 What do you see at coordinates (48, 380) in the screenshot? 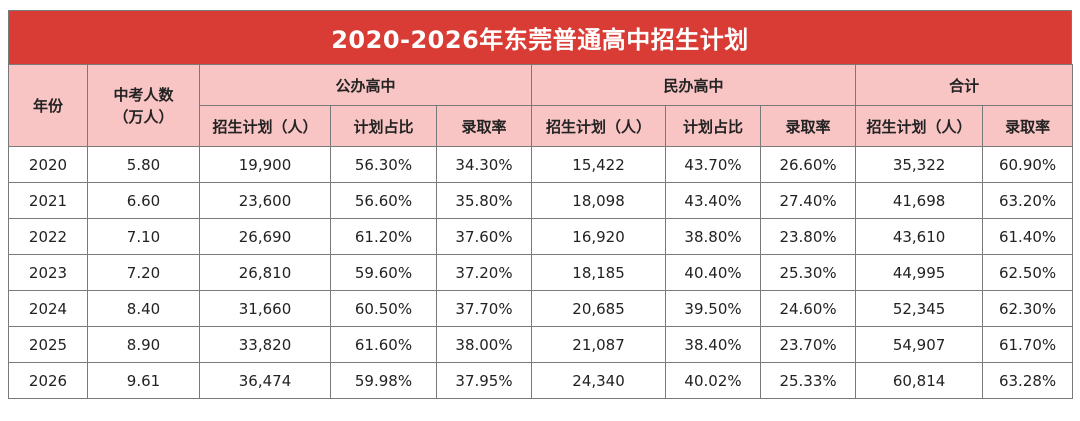
I see `cell-year: 2026` at bounding box center [48, 380].